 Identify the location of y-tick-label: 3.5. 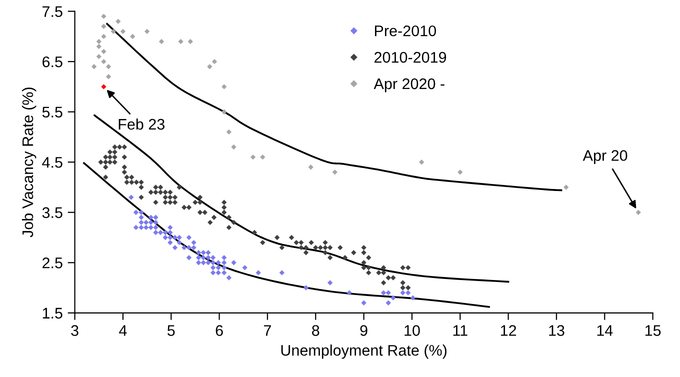
(52, 212).